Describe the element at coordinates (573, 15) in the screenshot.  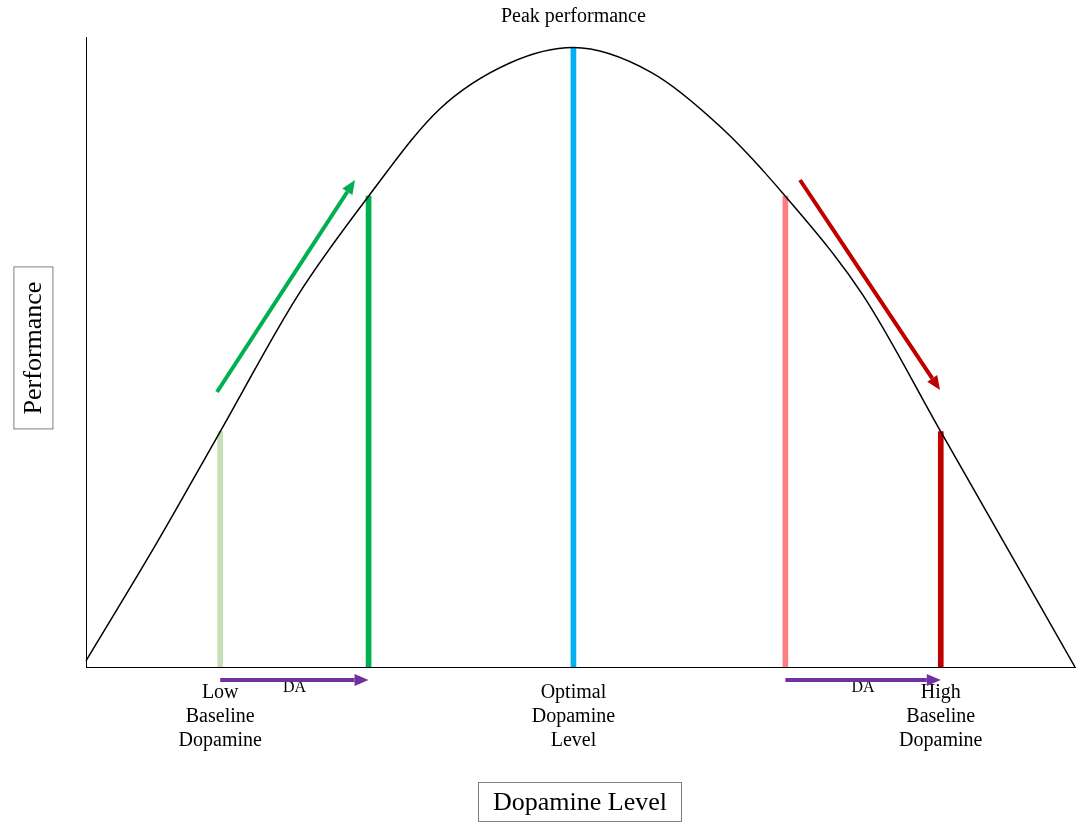
I see `text: Peak performance` at that location.